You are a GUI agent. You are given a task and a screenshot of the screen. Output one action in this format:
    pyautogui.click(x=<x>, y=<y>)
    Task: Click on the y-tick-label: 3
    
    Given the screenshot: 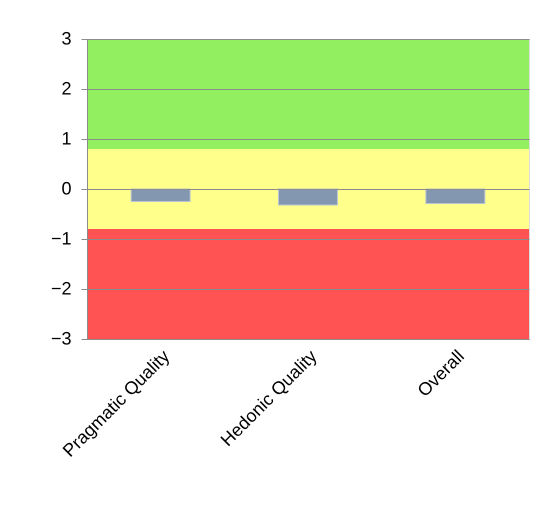 What is the action you would take?
    pyautogui.click(x=66, y=38)
    